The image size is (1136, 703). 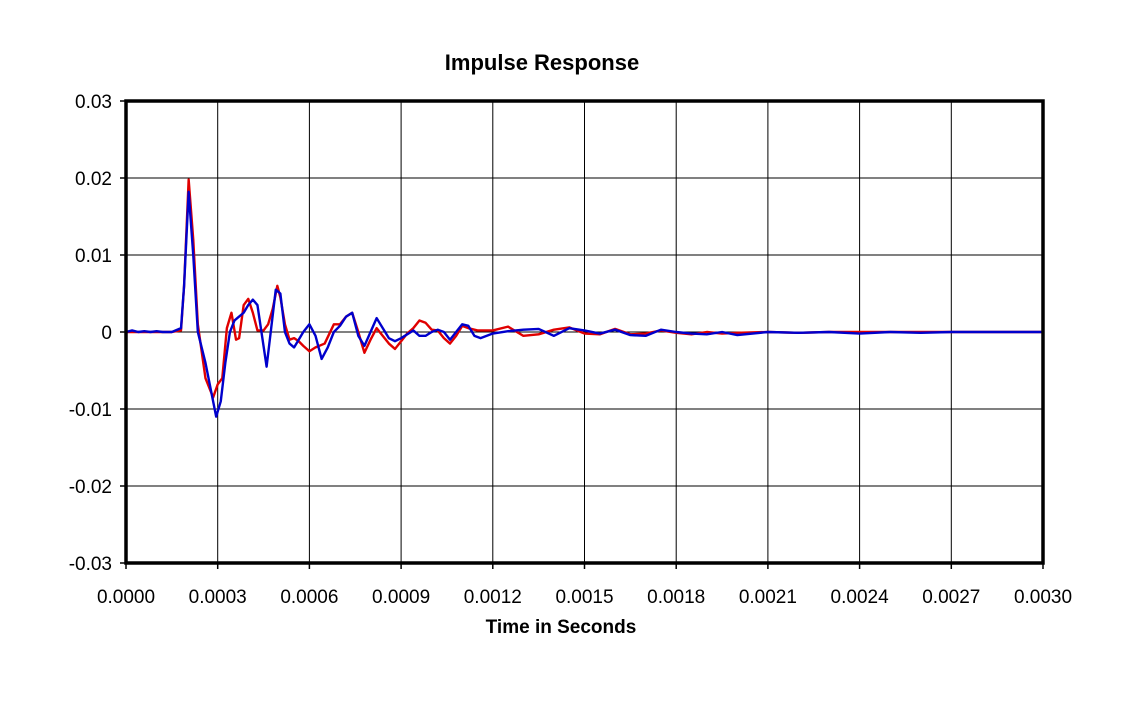 I want to click on x-tick-label: 0.0000, so click(x=126, y=597).